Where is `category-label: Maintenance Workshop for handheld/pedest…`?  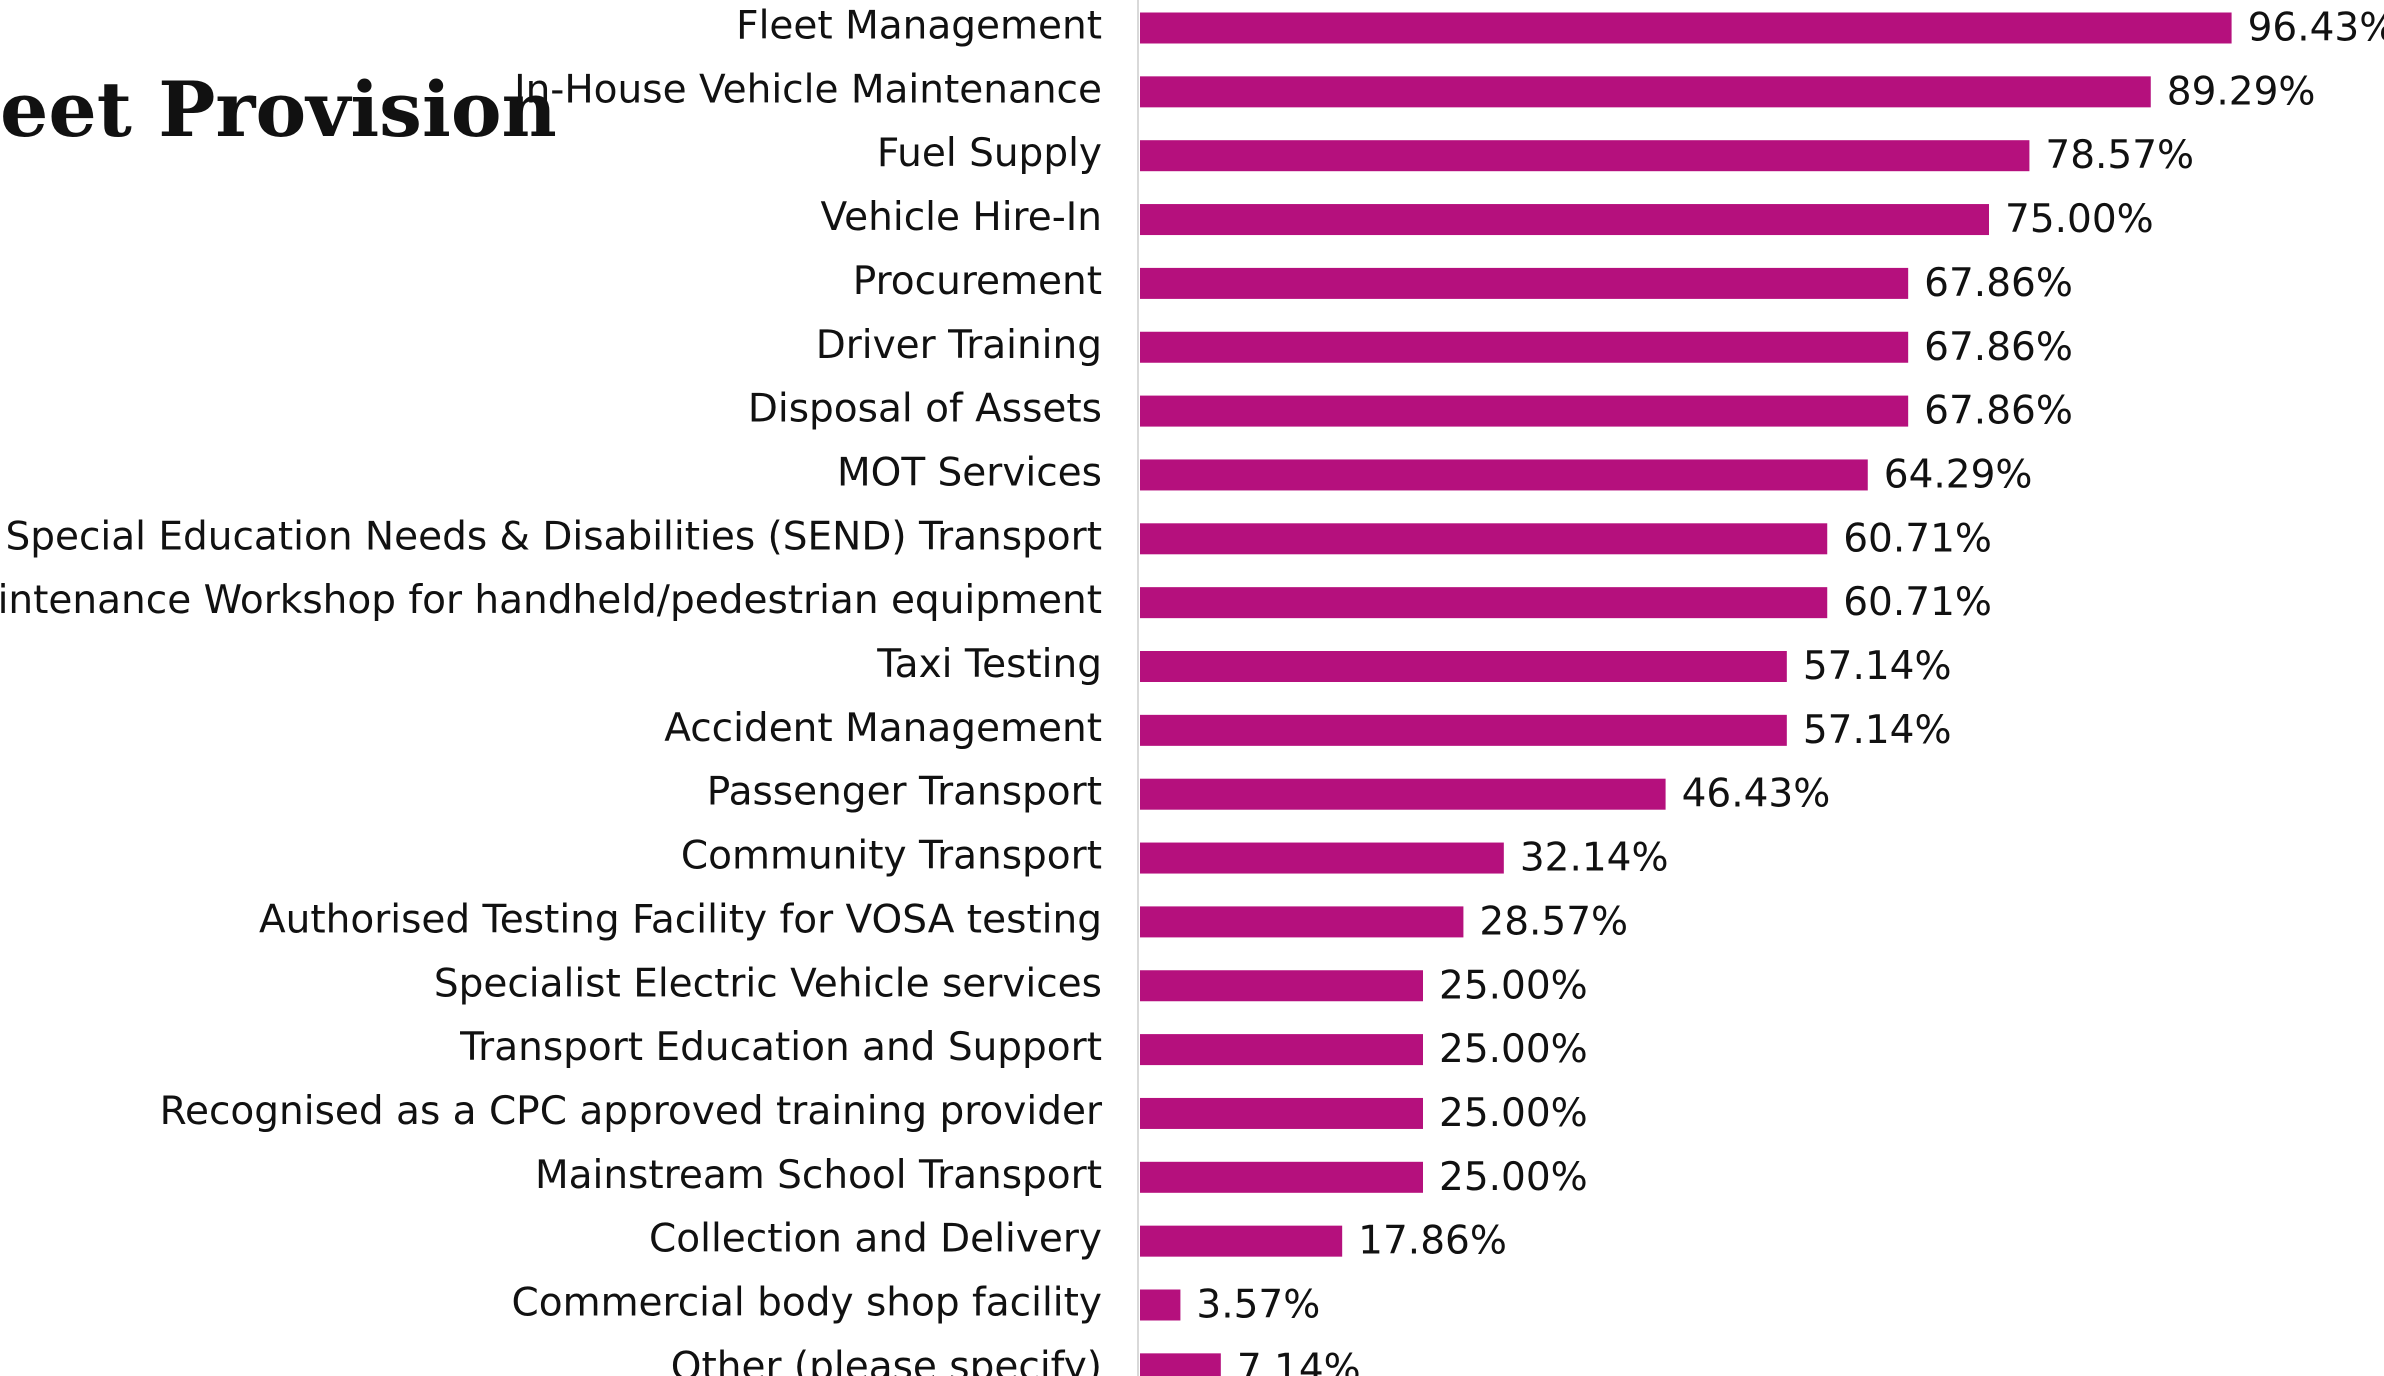
category-label: Maintenance Workshop for handheld/pedest… is located at coordinates (551, 600).